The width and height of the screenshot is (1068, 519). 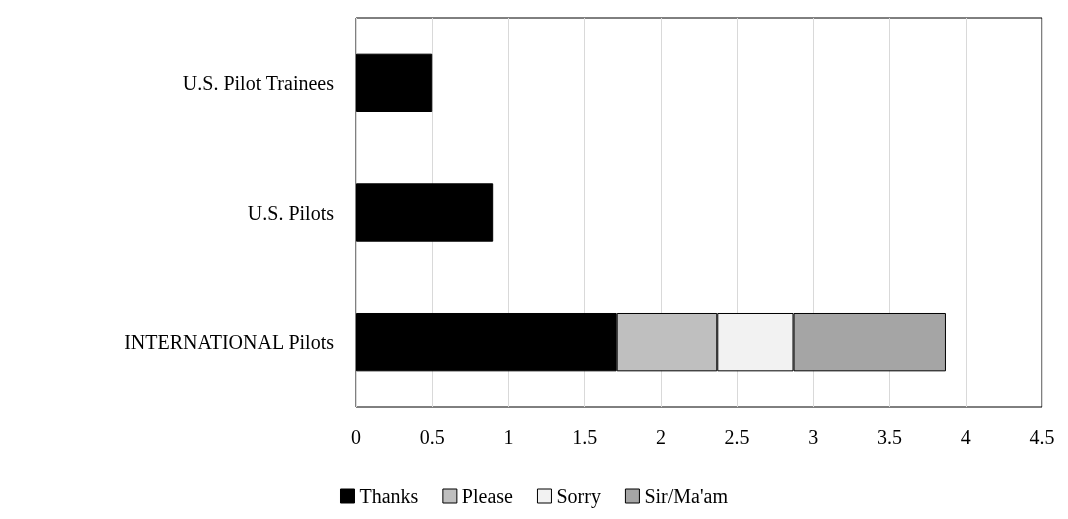 What do you see at coordinates (585, 437) in the screenshot?
I see `x-tick-label: 1.5` at bounding box center [585, 437].